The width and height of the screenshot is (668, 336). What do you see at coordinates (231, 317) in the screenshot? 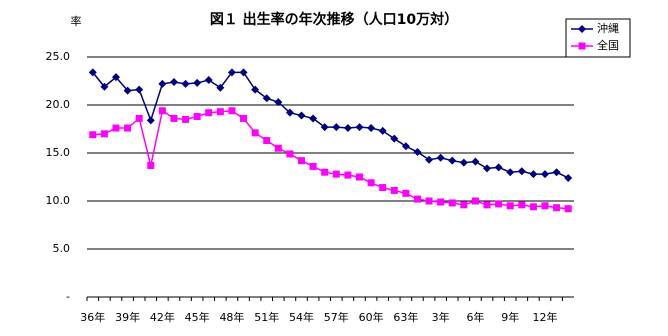
I see `x-tick-label: 48年` at bounding box center [231, 317].